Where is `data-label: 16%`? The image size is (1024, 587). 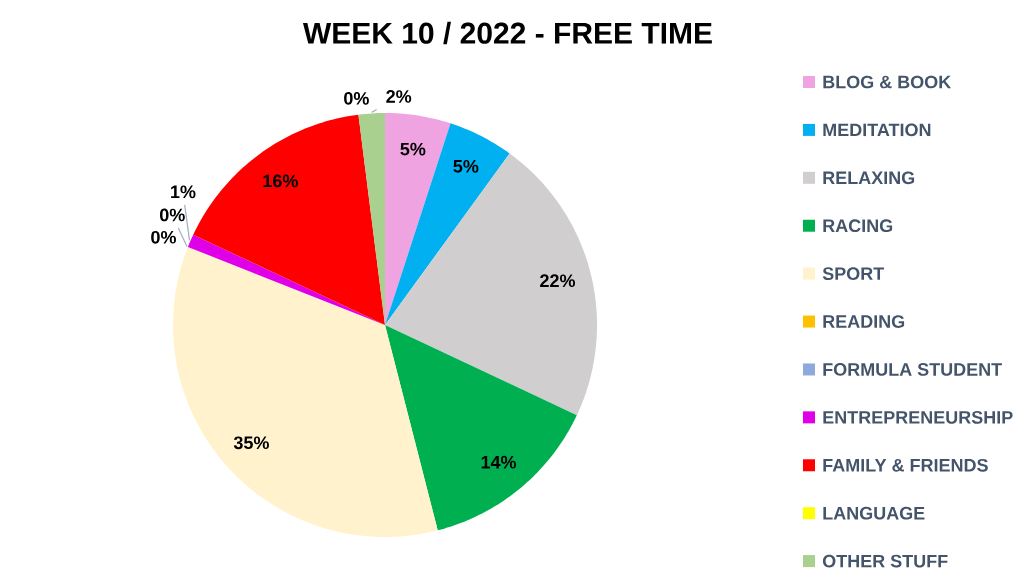 data-label: 16% is located at coordinates (280, 181).